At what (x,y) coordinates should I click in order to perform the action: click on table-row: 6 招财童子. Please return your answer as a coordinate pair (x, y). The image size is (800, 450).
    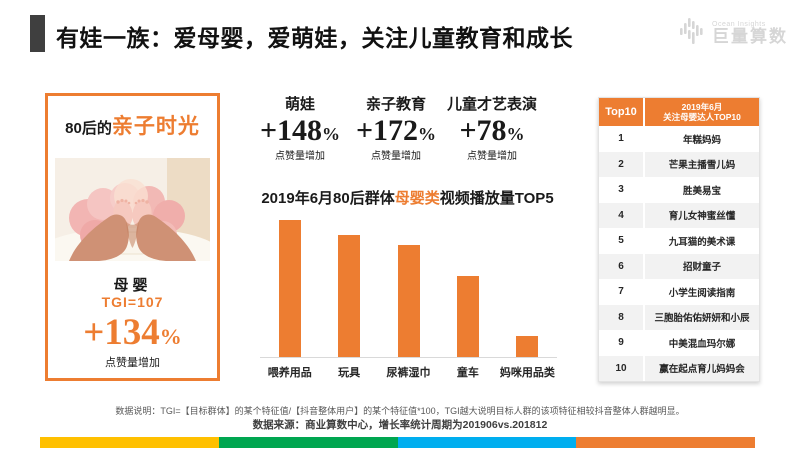
    Looking at the image, I should click on (679, 266).